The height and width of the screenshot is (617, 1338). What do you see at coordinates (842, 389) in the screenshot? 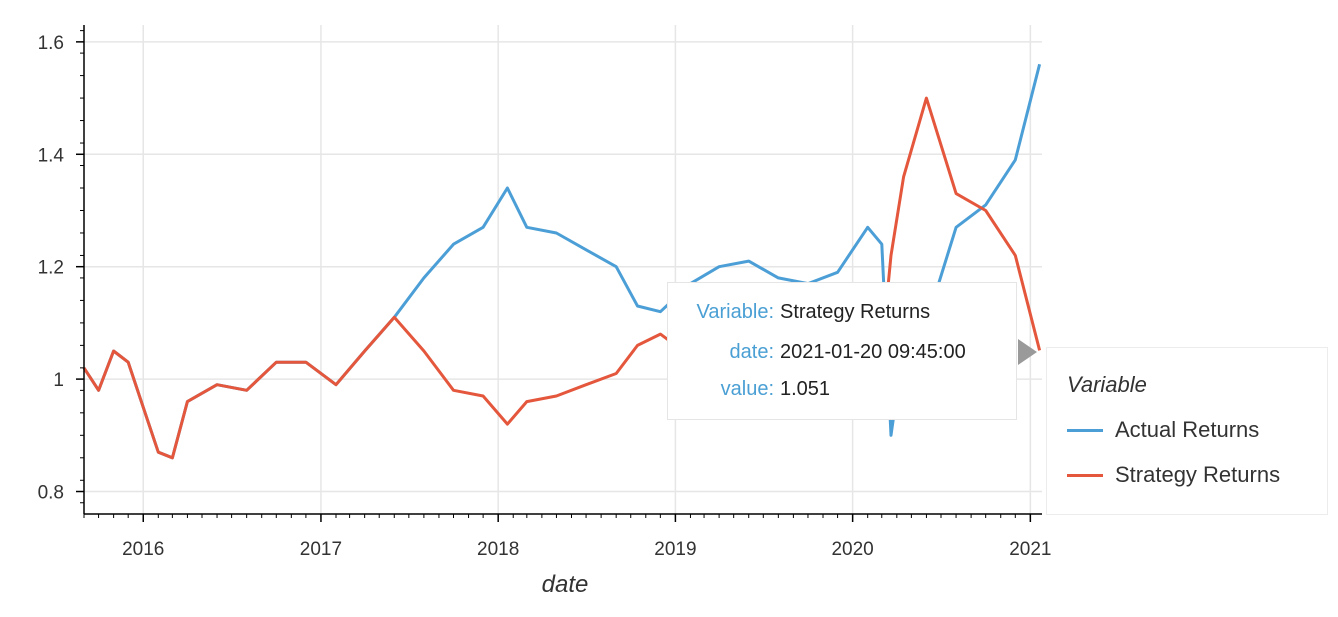
I see `tooltip-row-value: value: 1.051` at bounding box center [842, 389].